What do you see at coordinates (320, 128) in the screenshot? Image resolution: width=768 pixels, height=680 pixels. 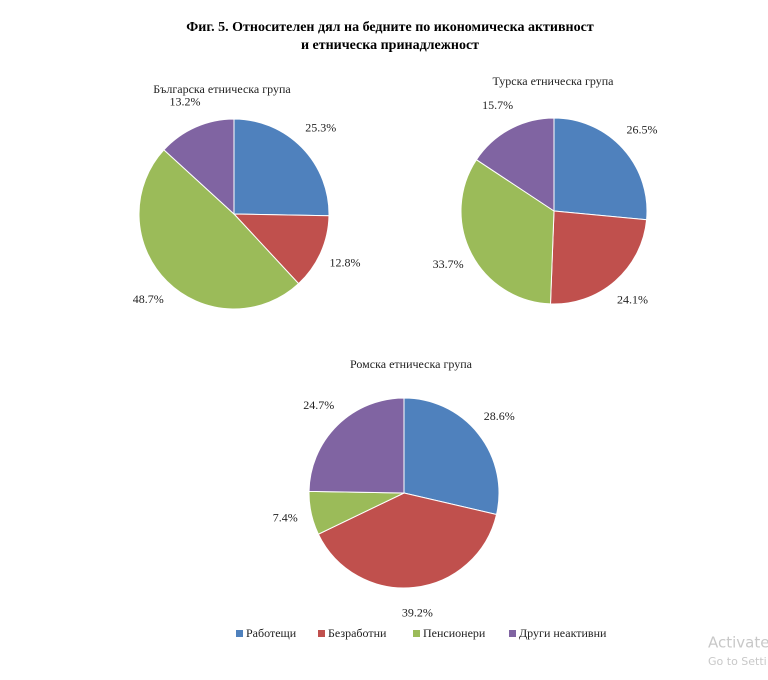 I see `data-label: 25.3%` at bounding box center [320, 128].